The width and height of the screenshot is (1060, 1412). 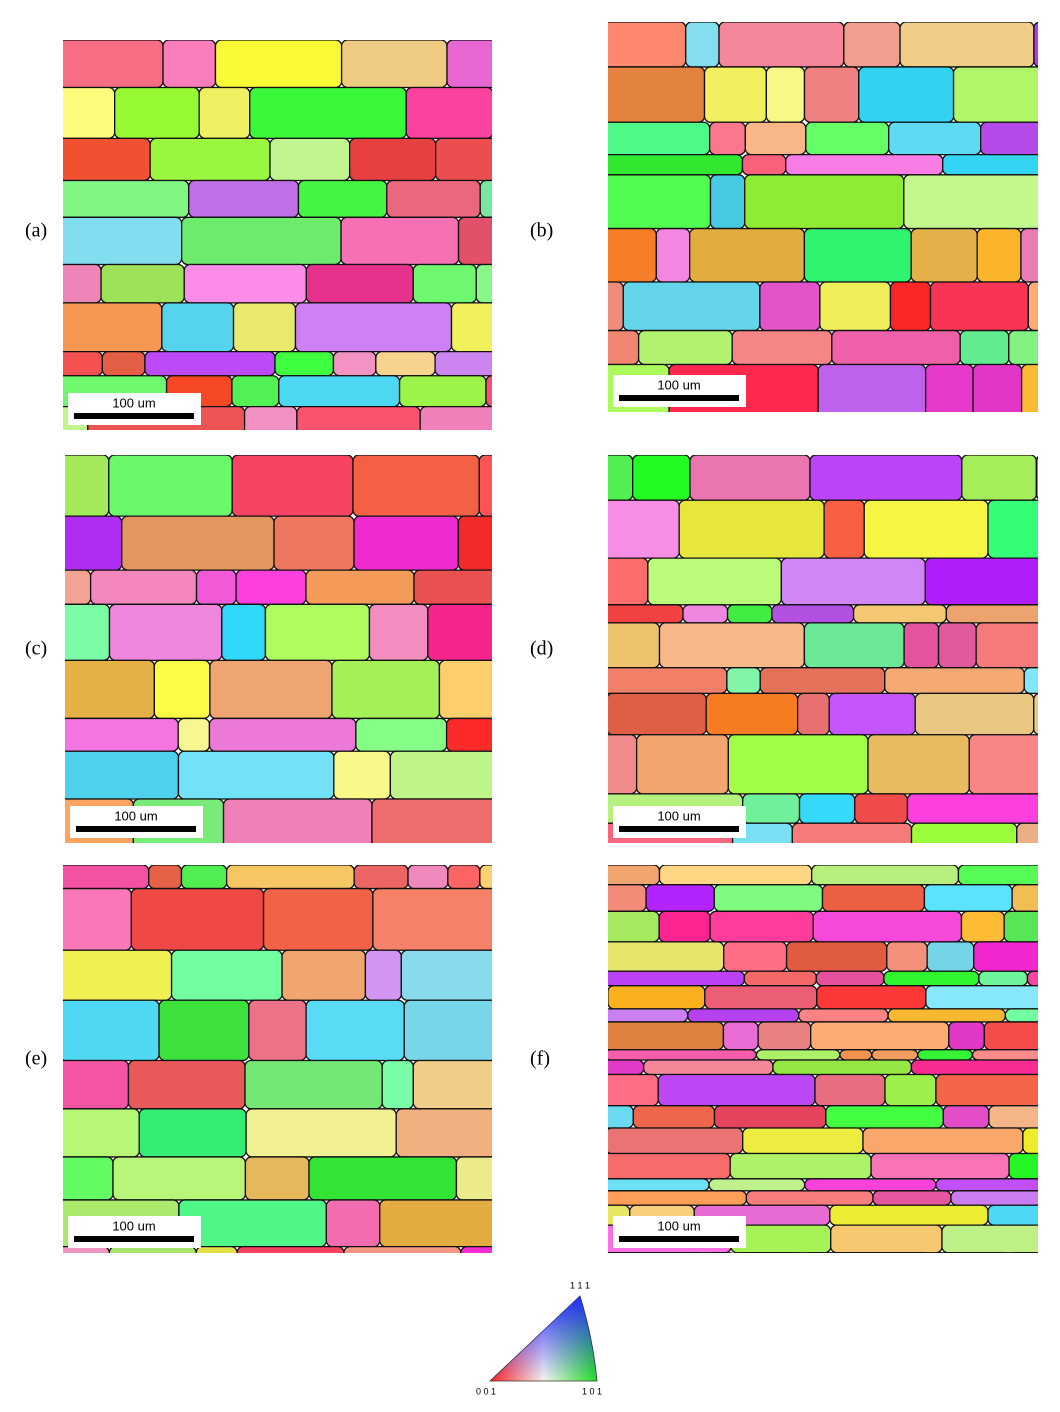 What do you see at coordinates (580, 1285) in the screenshot?
I see `legend-label: 1 1 1` at bounding box center [580, 1285].